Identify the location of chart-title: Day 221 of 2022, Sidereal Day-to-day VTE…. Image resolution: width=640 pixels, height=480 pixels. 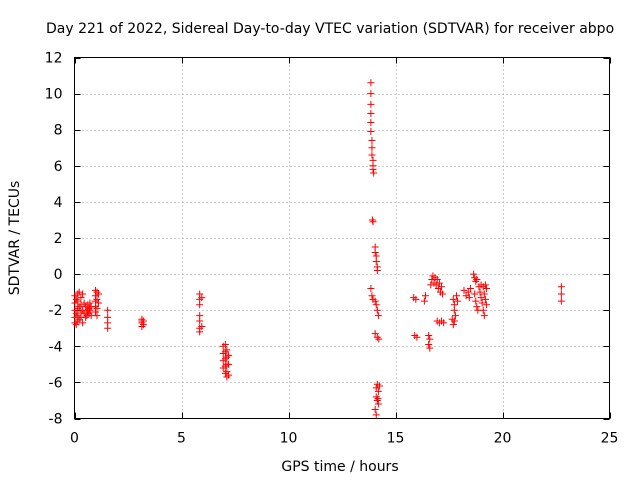
(330, 29).